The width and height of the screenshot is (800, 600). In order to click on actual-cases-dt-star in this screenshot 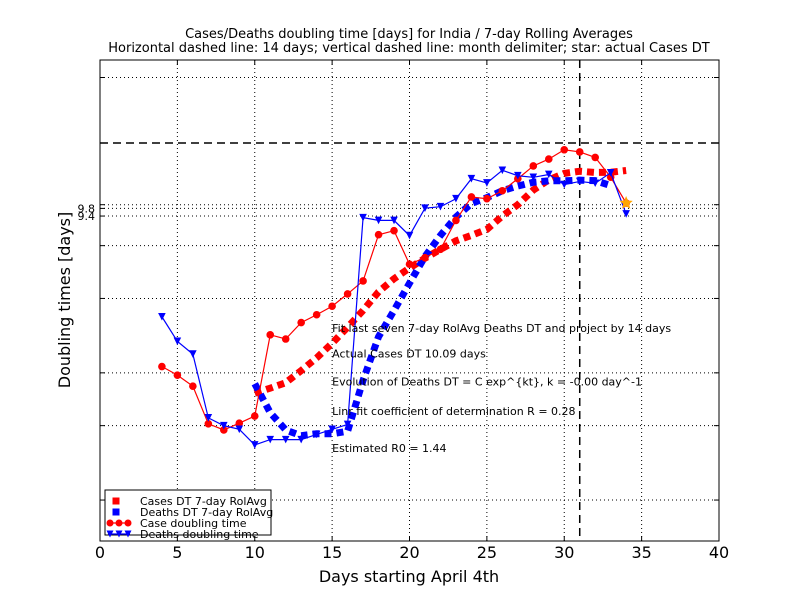, I will do `click(626, 202)`.